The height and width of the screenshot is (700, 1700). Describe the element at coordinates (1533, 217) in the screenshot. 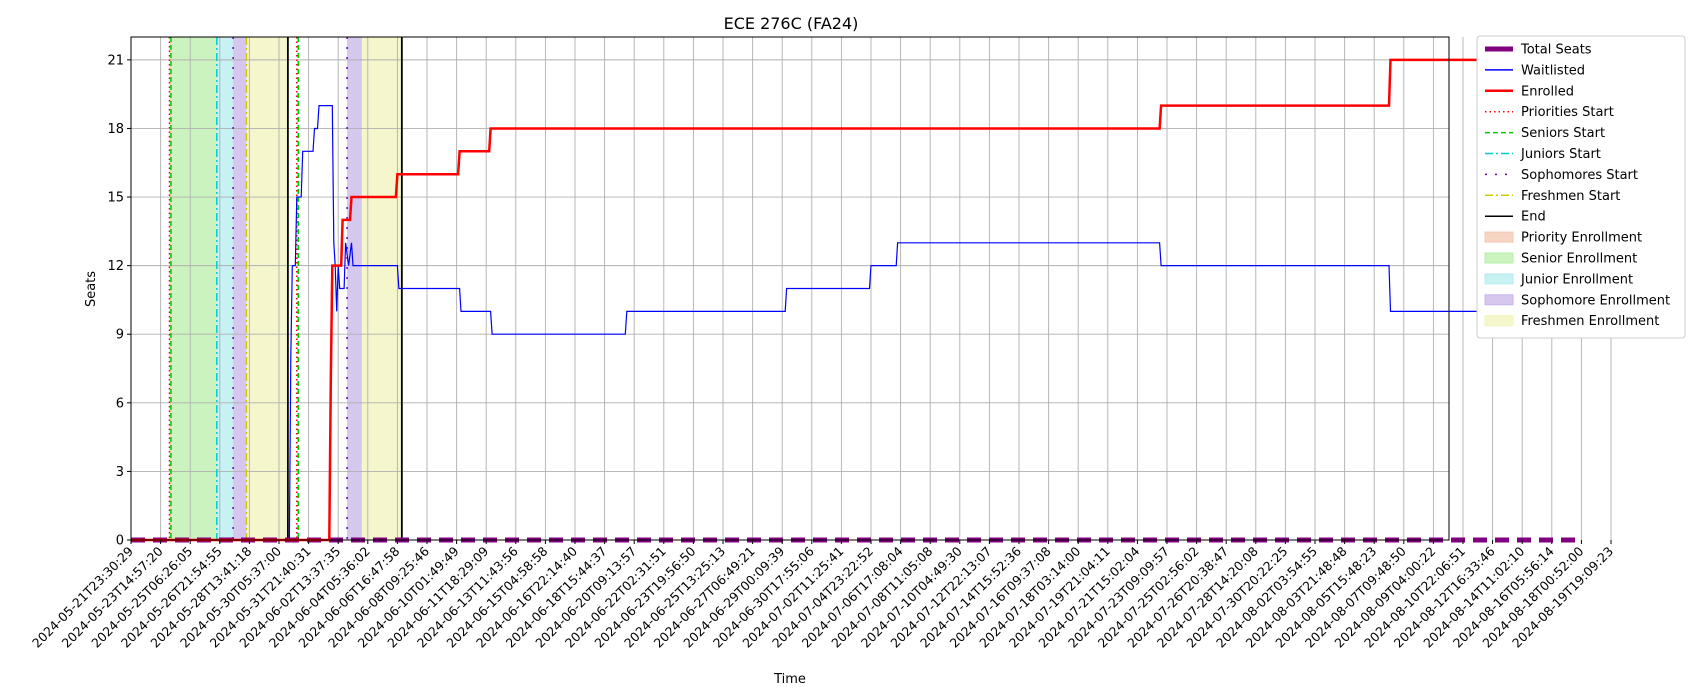

I see `legend-label-end: End` at that location.